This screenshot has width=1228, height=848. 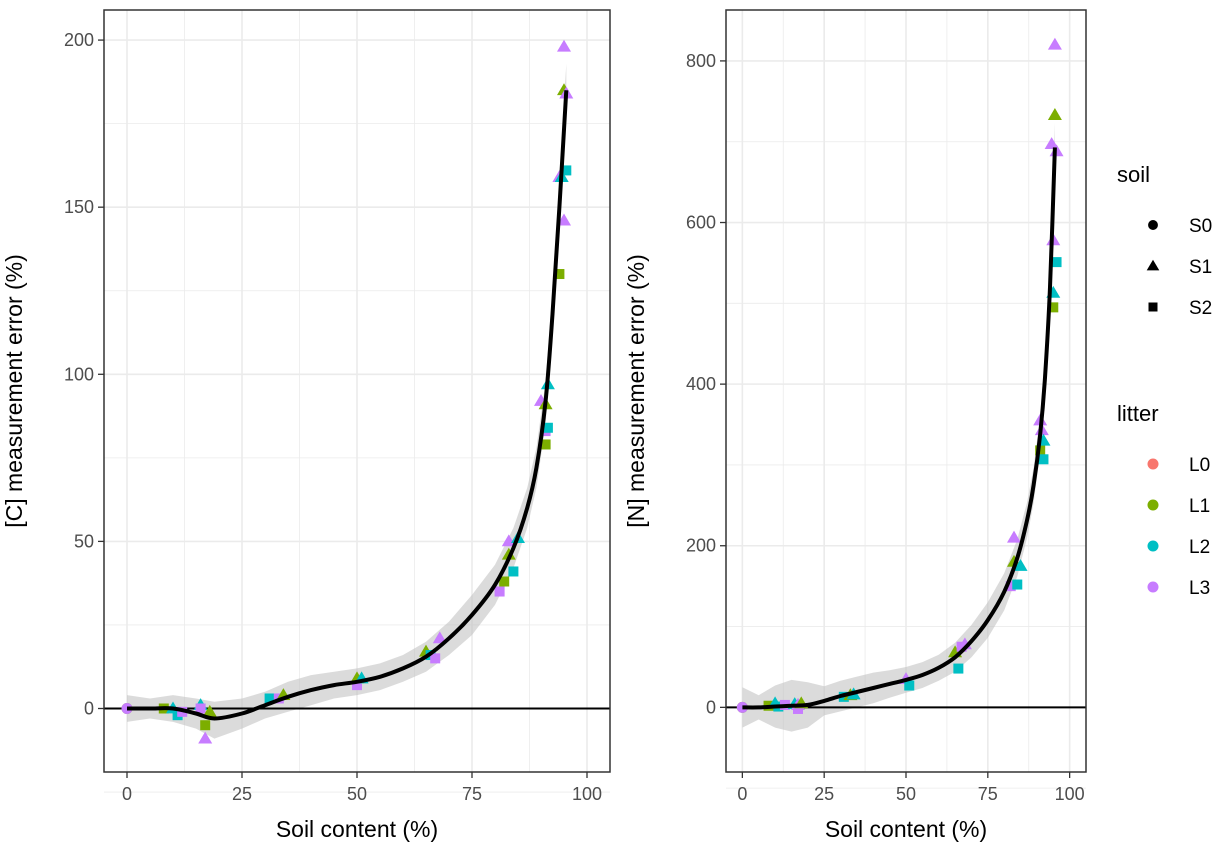 What do you see at coordinates (1199, 506) in the screenshot?
I see `legend-label-l1: L1` at bounding box center [1199, 506].